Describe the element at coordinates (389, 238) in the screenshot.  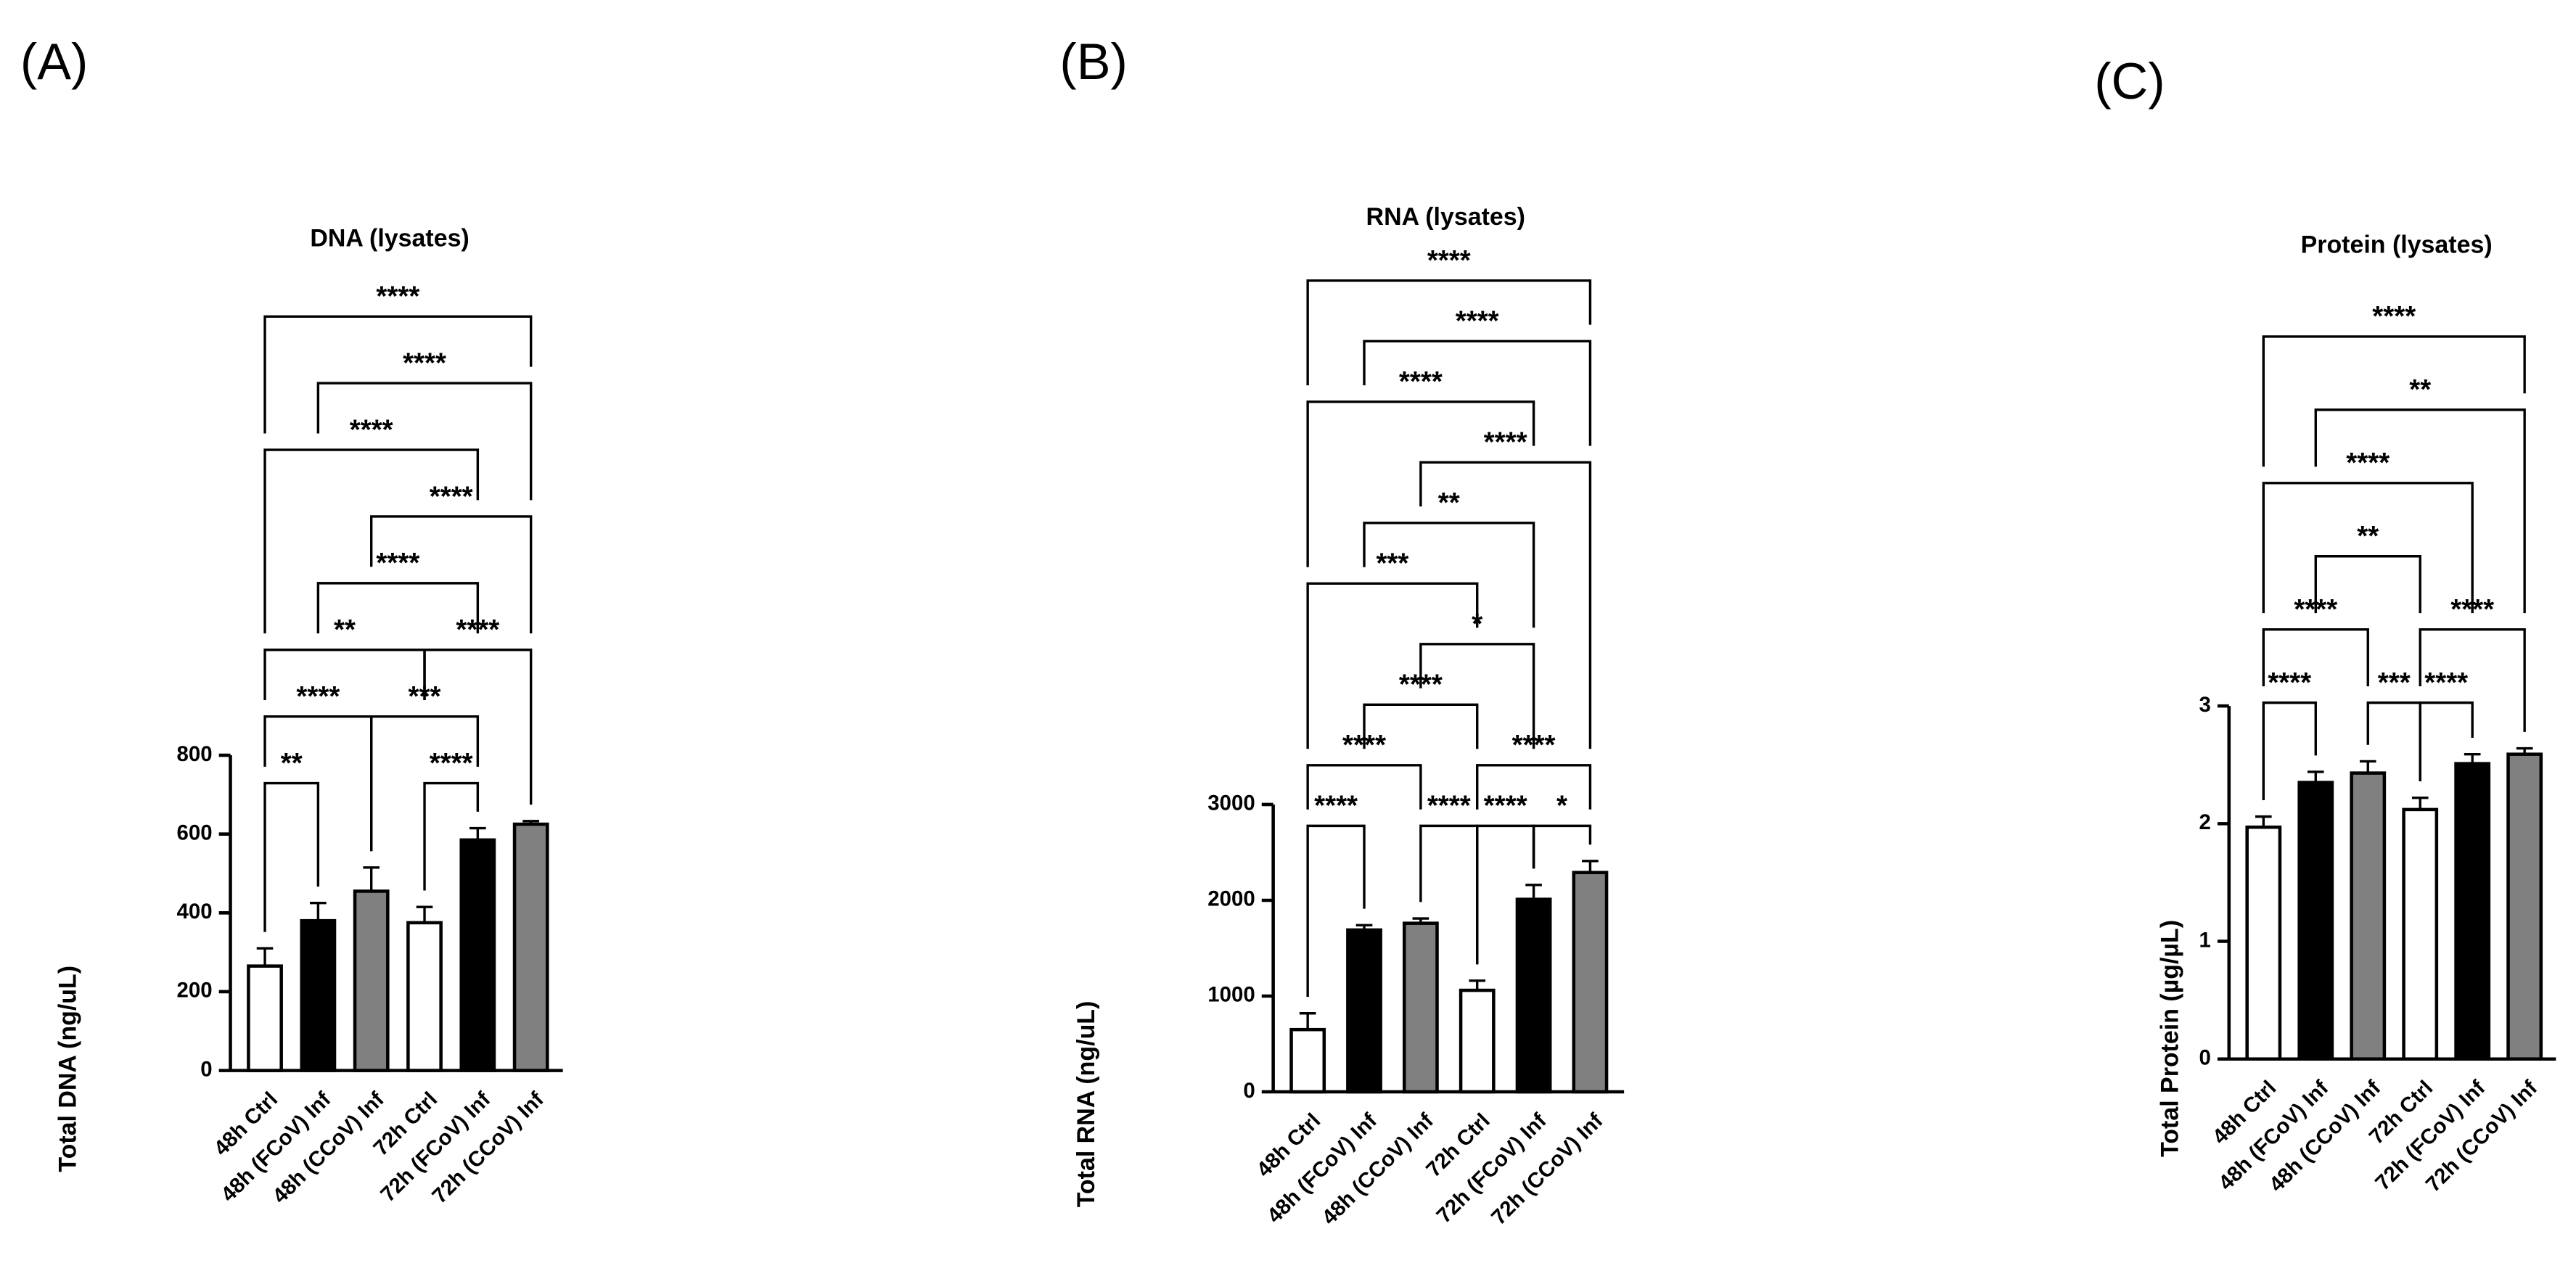
I see `chart-title: DNA (lysates)` at that location.